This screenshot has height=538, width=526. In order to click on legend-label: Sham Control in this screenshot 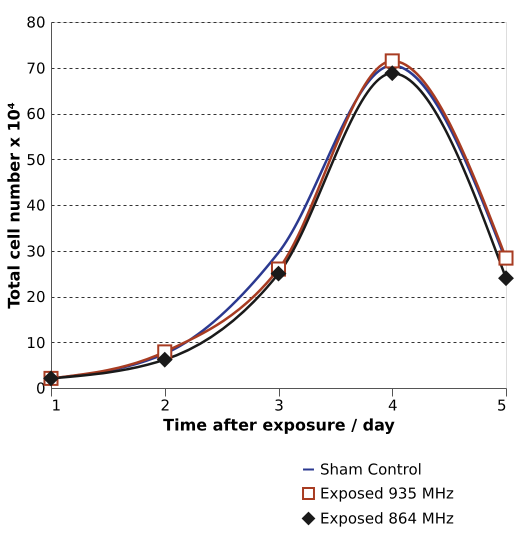, I will do `click(371, 469)`.